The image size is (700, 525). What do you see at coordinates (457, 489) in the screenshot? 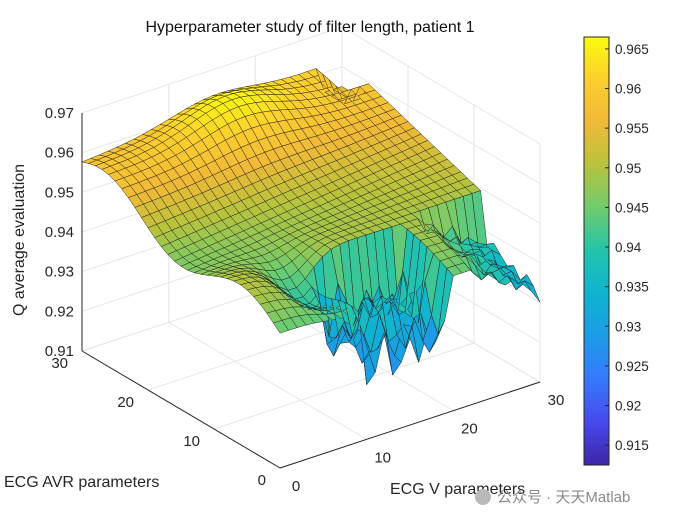
I see `x-axis-label: ECG V parameters` at bounding box center [457, 489].